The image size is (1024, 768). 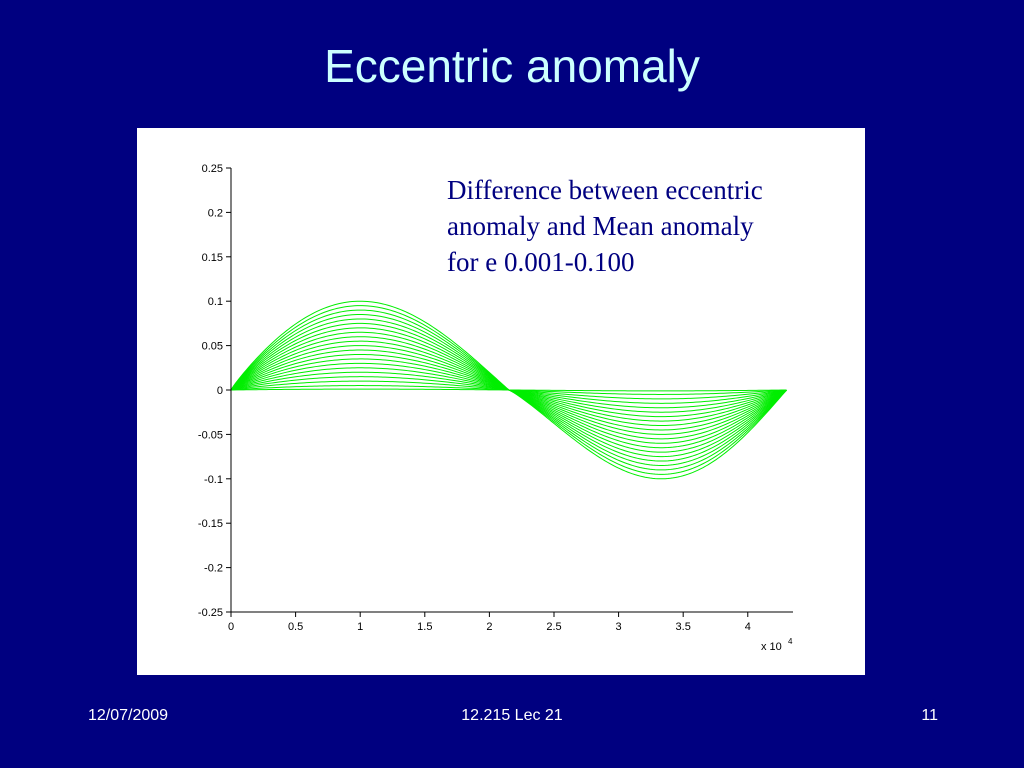 What do you see at coordinates (213, 569) in the screenshot?
I see `y-tick-label: -0.2` at bounding box center [213, 569].